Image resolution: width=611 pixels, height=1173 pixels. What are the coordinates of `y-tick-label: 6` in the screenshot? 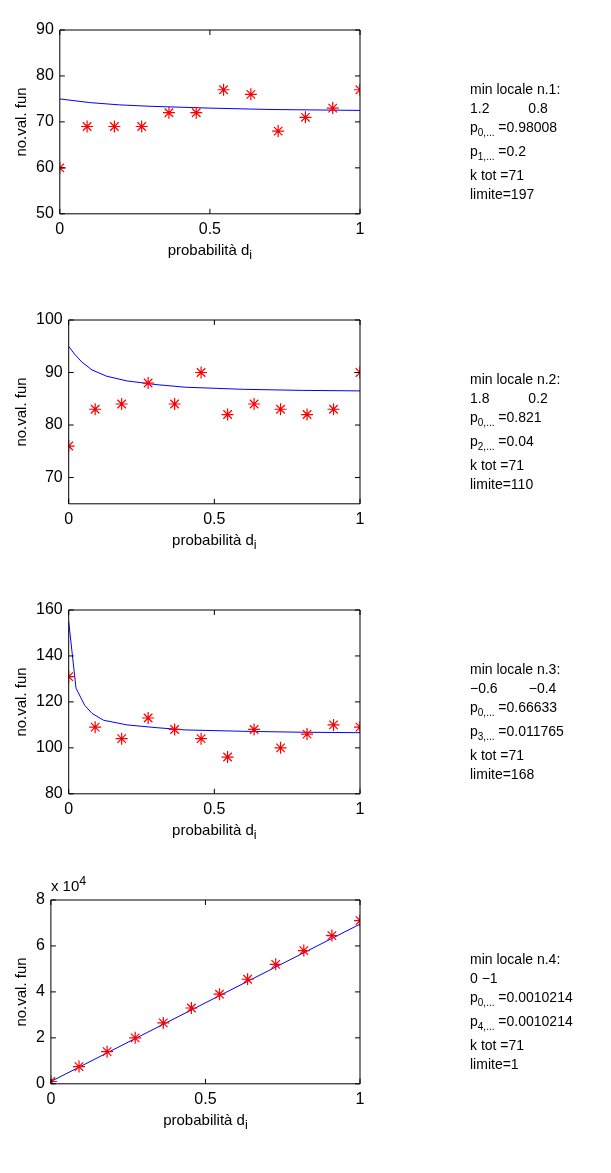 It's located at (40, 945).